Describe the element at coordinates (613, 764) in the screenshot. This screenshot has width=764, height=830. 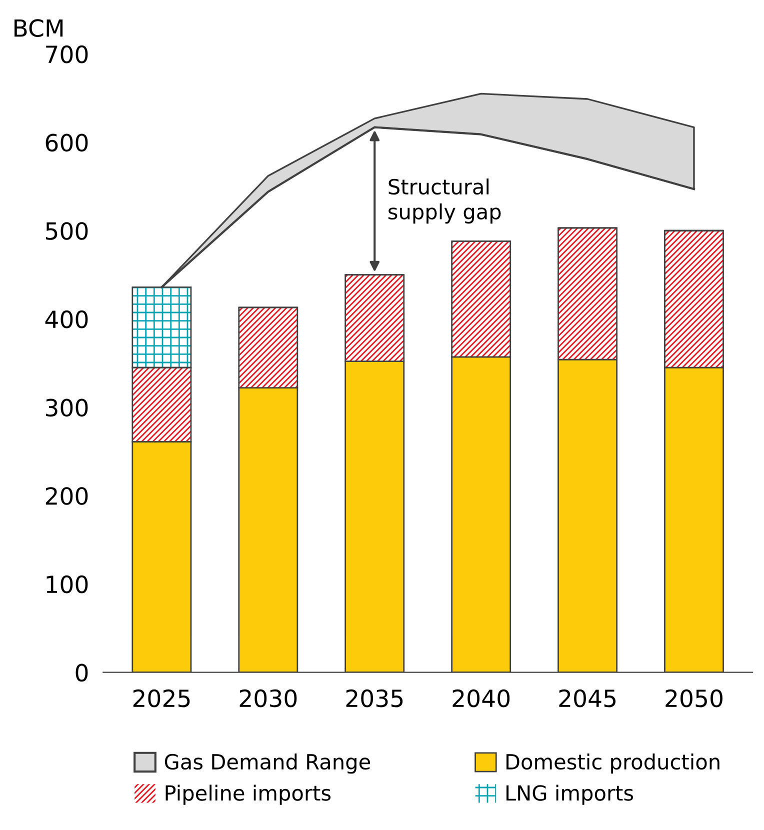
I see `legend-label: Domestic production` at that location.